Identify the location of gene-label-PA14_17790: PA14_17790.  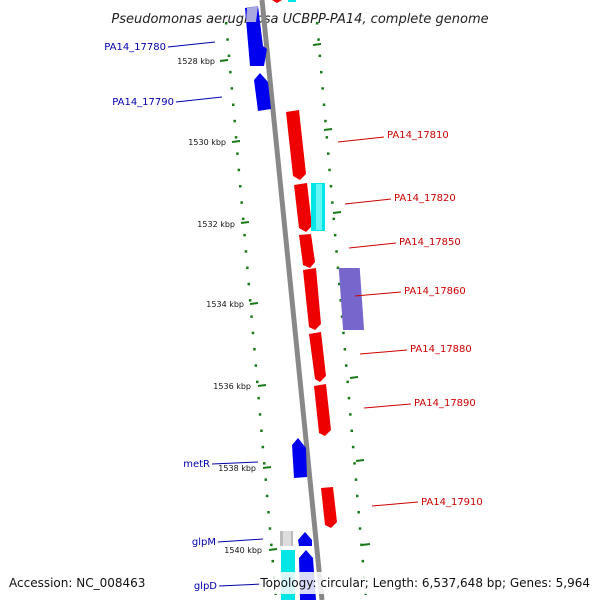
(143, 102).